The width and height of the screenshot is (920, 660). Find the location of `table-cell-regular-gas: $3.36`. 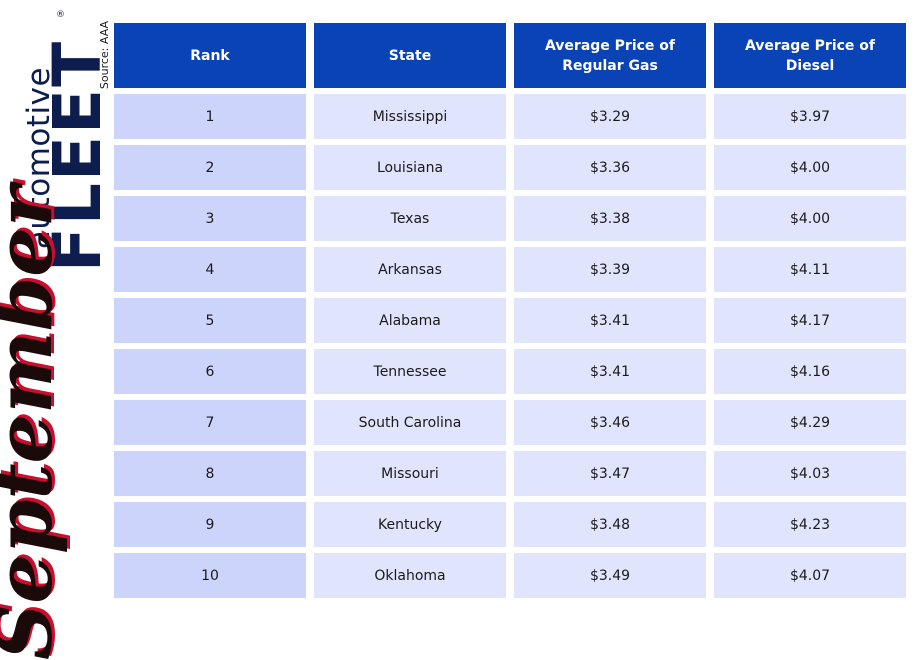

table-cell-regular-gas: $3.36 is located at coordinates (610, 167).